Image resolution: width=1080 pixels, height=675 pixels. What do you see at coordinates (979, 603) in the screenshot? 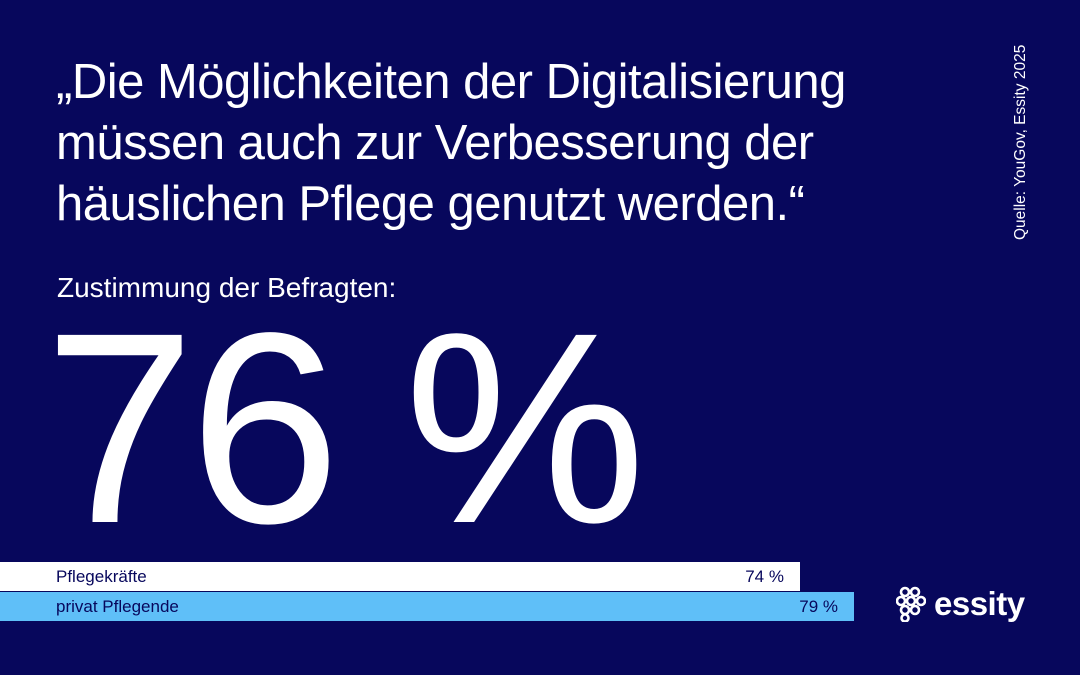
I see `logo-text: essity` at bounding box center [979, 603].